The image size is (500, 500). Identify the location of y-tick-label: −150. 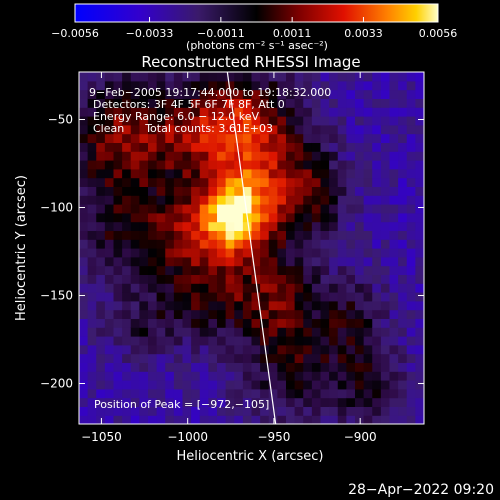
(56, 296).